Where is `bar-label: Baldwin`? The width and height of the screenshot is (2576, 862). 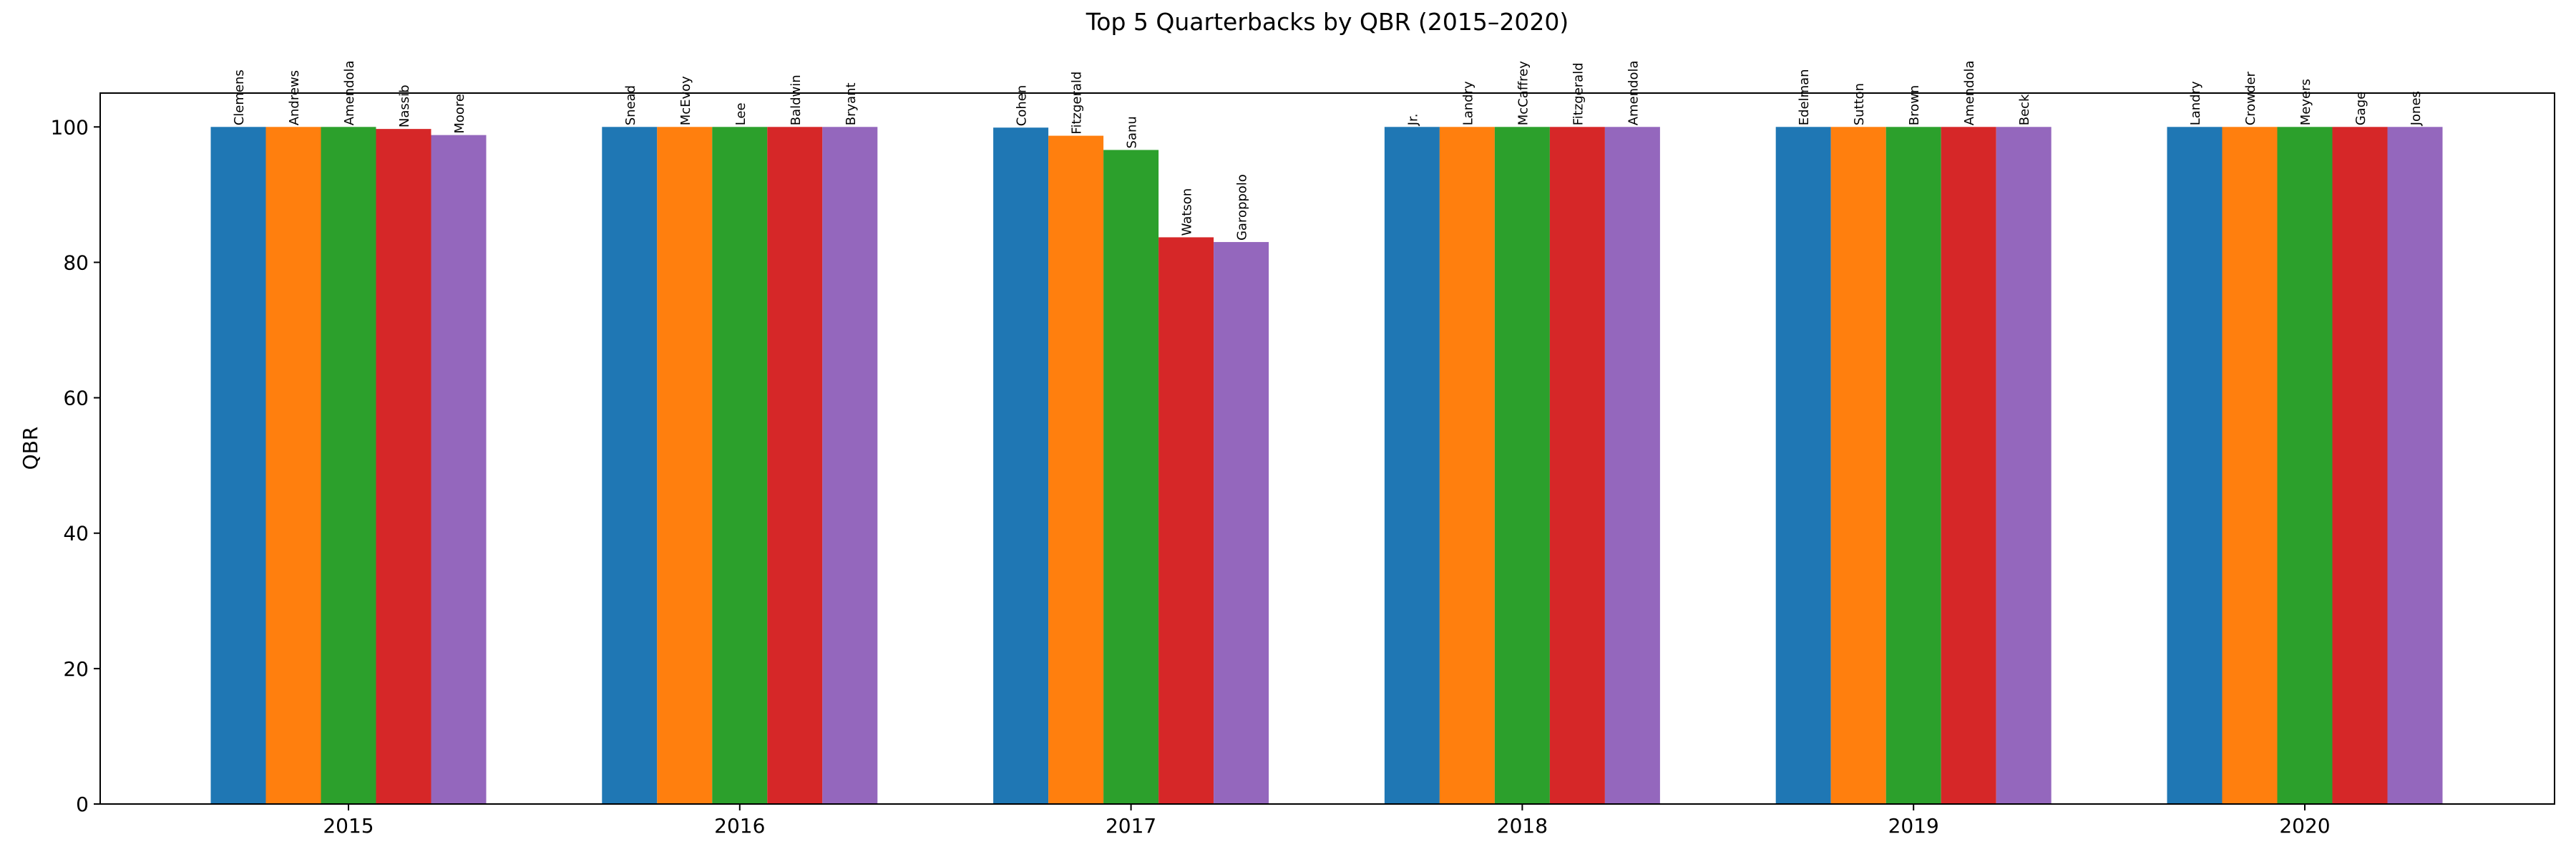
bar-label: Baldwin is located at coordinates (796, 99).